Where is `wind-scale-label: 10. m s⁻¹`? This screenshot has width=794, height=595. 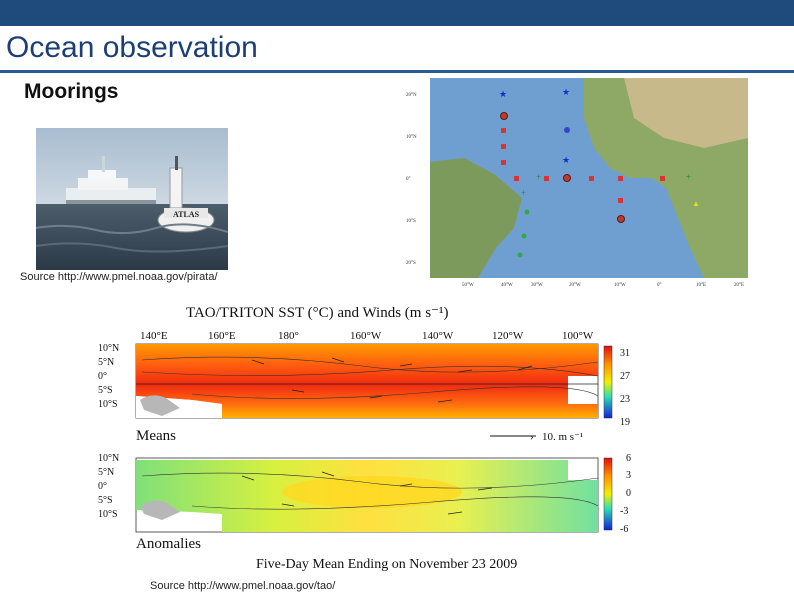
wind-scale-label: 10. m s⁻¹ is located at coordinates (562, 437).